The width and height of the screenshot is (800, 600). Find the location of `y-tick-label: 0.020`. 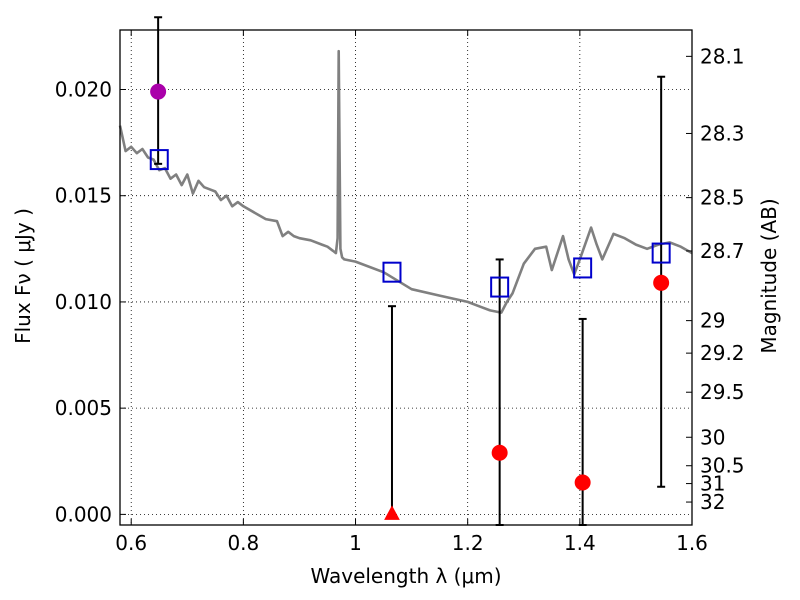

y-tick-label: 0.020 is located at coordinates (83, 89).